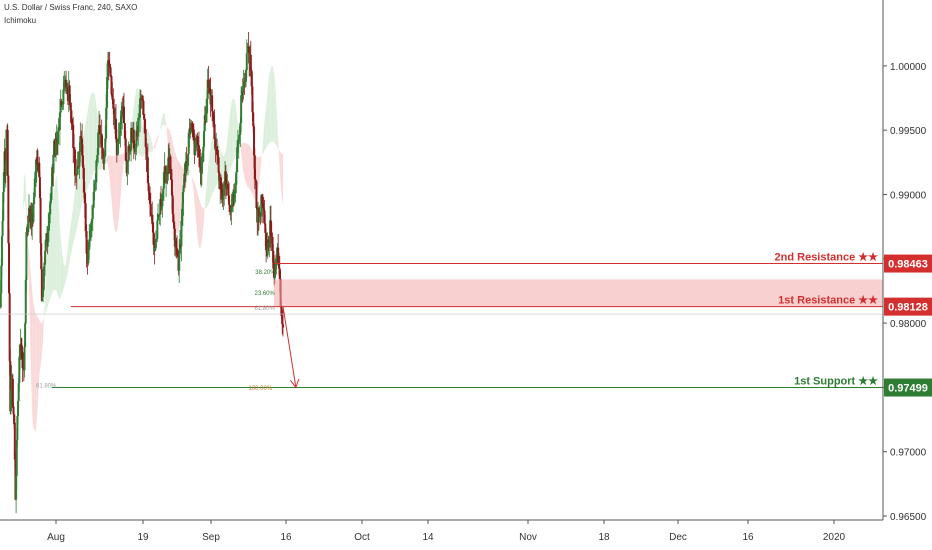 The height and width of the screenshot is (550, 932). What do you see at coordinates (908, 263) in the screenshot?
I see `price-badge` at bounding box center [908, 263].